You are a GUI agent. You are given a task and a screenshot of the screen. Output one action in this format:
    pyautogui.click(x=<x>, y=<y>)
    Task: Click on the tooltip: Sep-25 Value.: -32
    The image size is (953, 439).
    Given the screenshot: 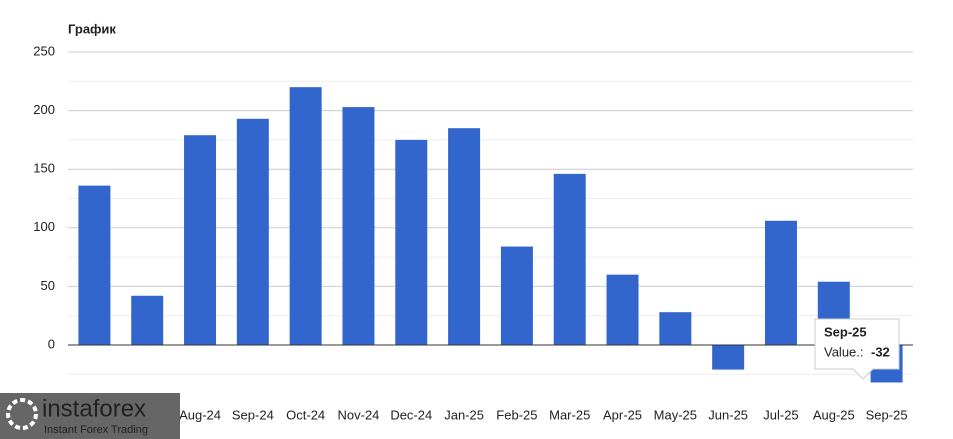 What is the action you would take?
    pyautogui.click(x=857, y=349)
    